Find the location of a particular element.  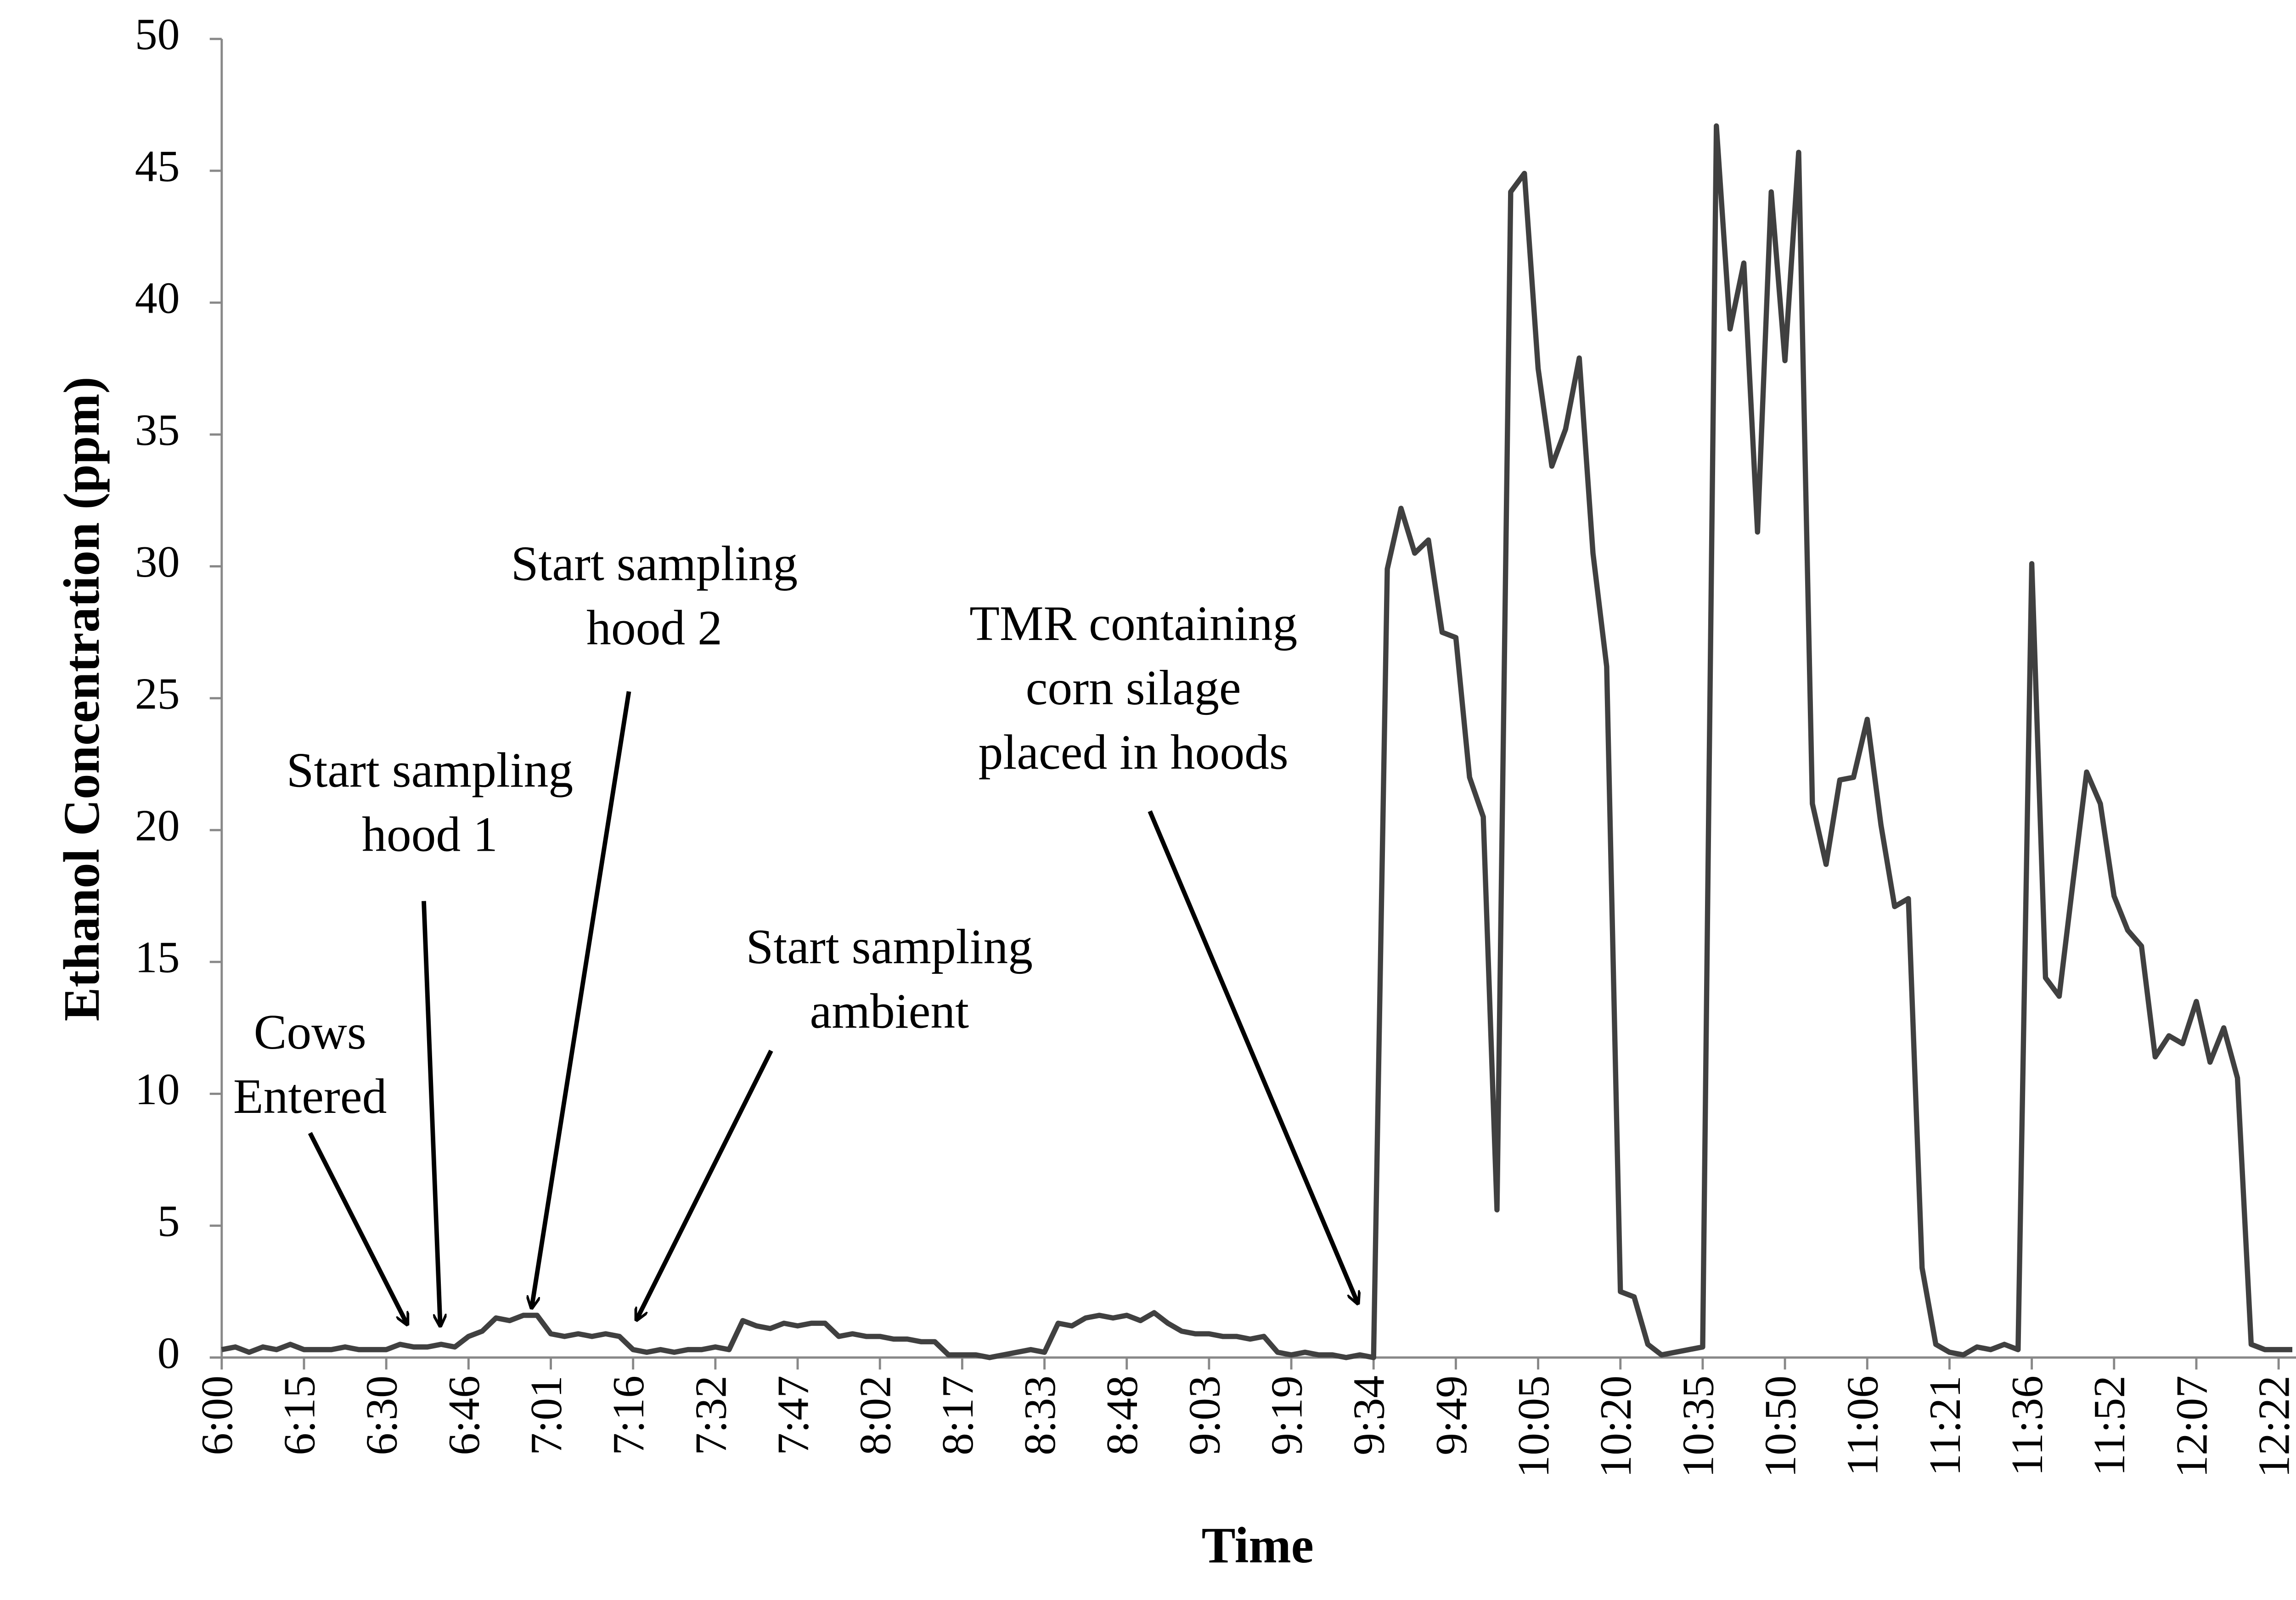

x-tick-label: 9:49 is located at coordinates (1451, 1415).